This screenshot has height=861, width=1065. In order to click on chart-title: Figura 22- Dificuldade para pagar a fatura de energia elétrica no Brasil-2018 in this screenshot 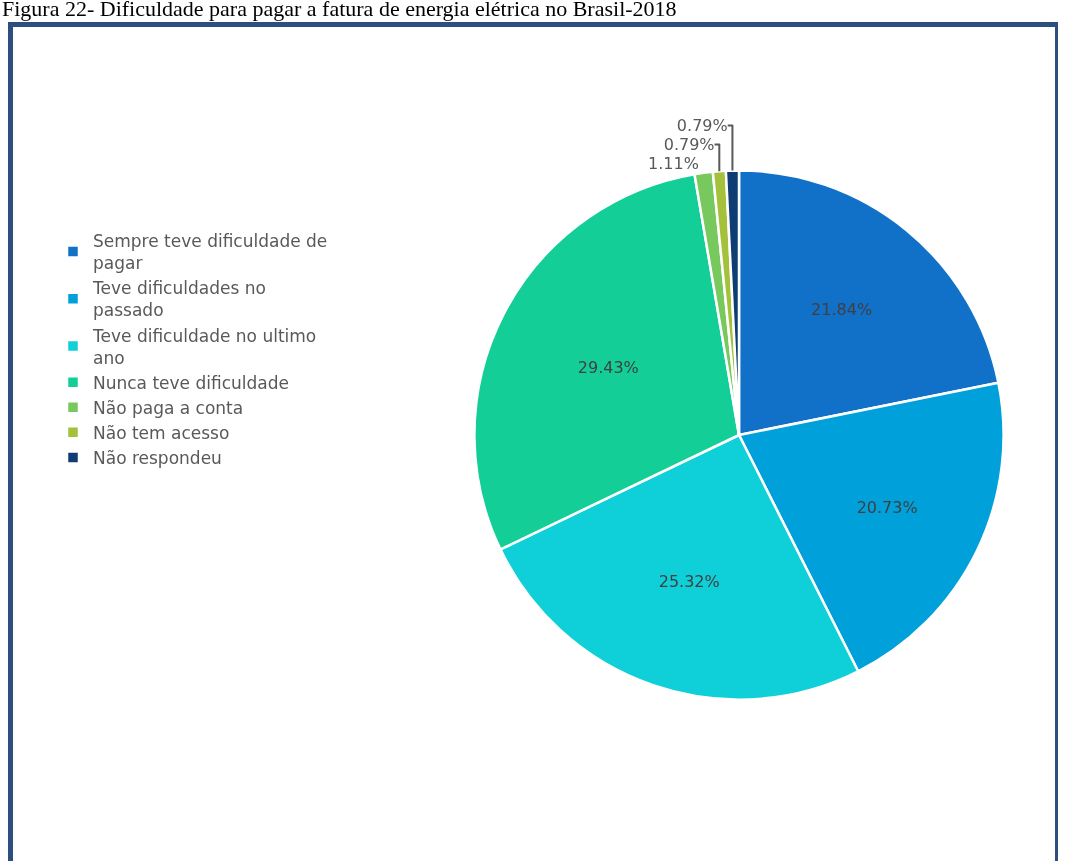, I will do `click(339, 11)`.